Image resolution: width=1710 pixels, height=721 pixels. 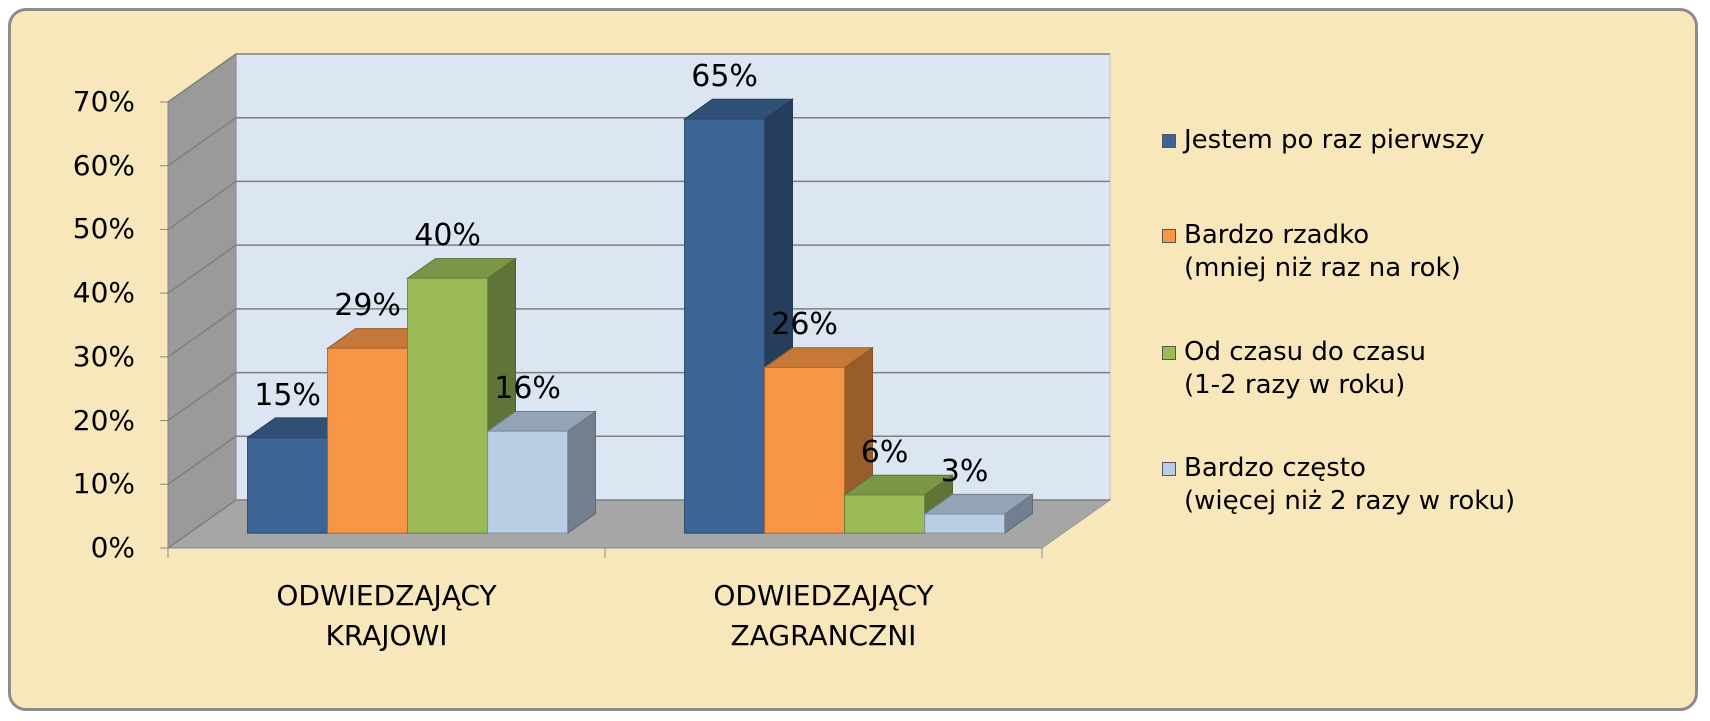 I want to click on bar-side, so click(x=581, y=472).